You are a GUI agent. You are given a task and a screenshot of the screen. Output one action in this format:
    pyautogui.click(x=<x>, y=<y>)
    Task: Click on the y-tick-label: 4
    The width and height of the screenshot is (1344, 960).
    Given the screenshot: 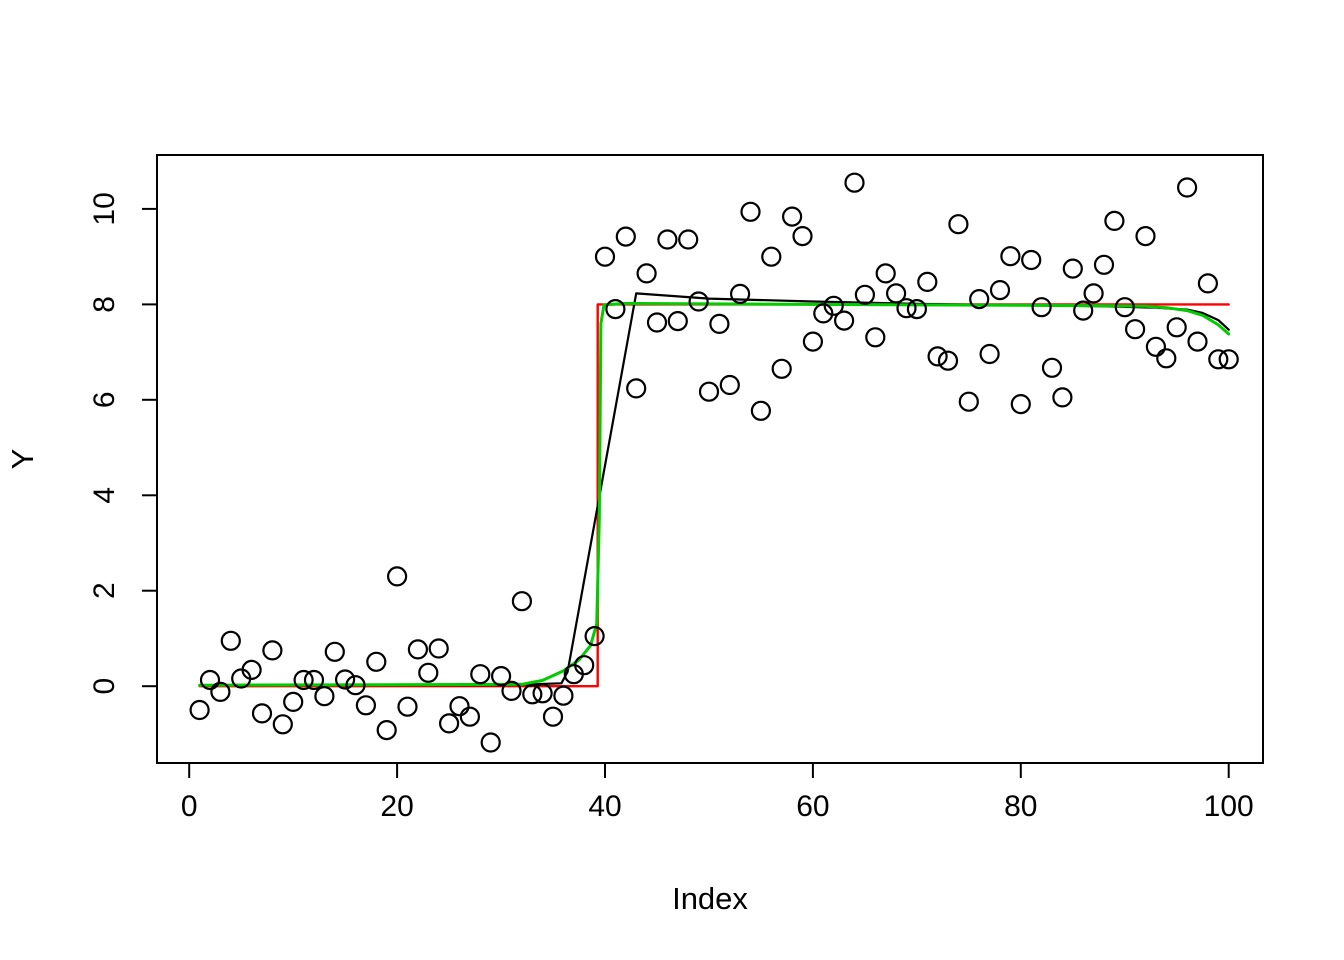 What is the action you would take?
    pyautogui.click(x=104, y=495)
    